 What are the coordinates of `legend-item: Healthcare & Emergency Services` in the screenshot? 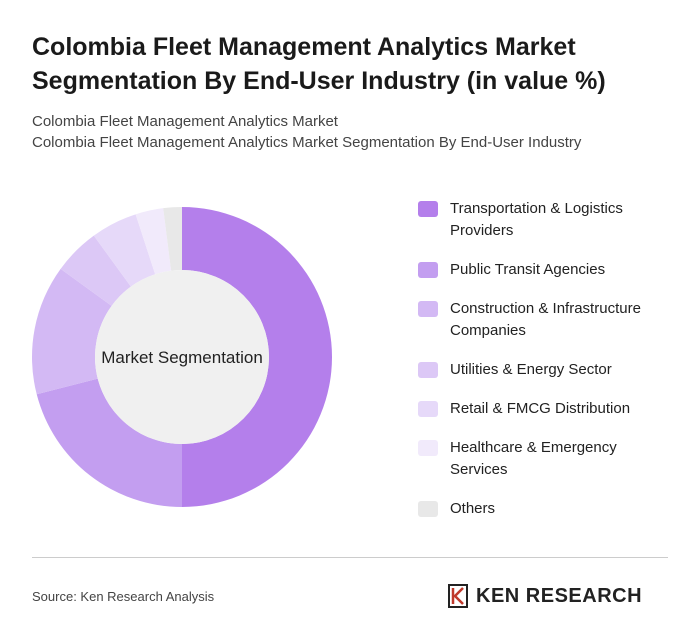 It's located at (548, 459).